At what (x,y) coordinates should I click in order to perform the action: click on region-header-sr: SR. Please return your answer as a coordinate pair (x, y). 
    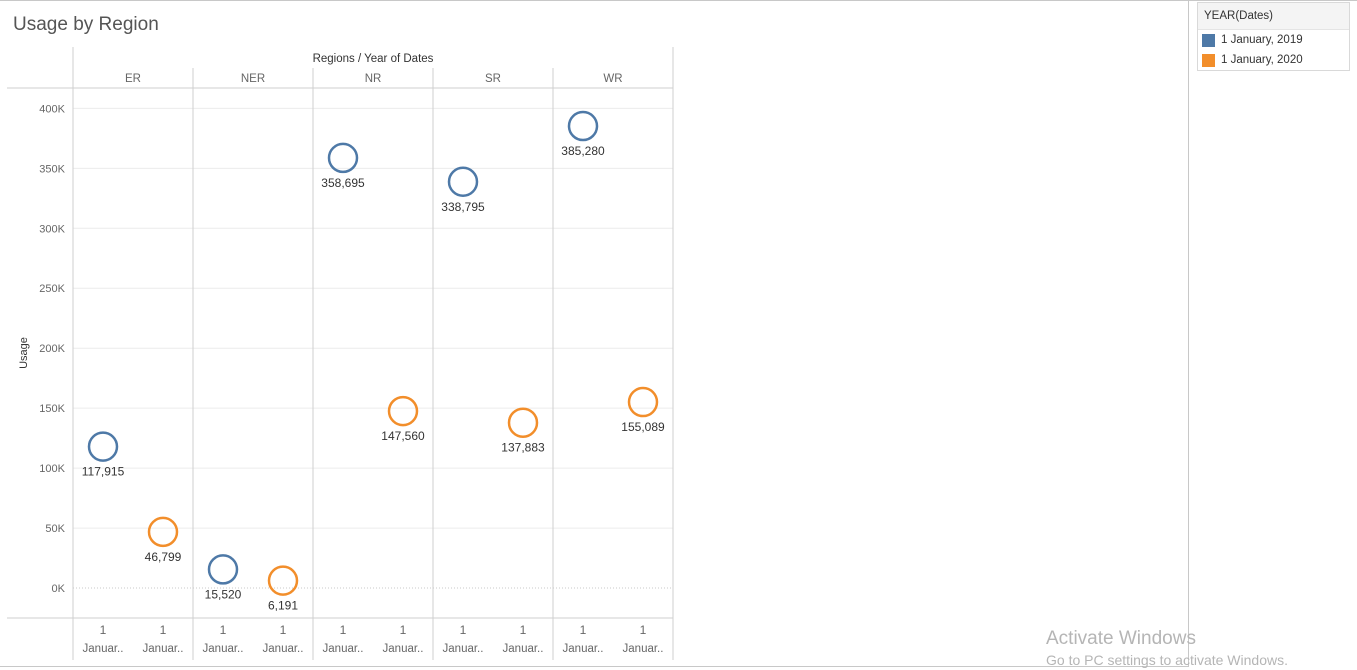
    Looking at the image, I should click on (493, 79).